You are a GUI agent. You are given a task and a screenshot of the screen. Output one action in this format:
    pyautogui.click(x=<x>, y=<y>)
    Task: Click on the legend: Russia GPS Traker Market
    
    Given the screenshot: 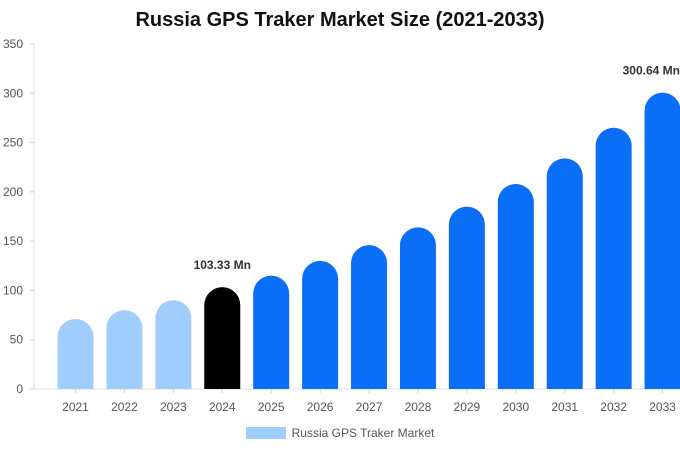 What is the action you would take?
    pyautogui.click(x=340, y=433)
    